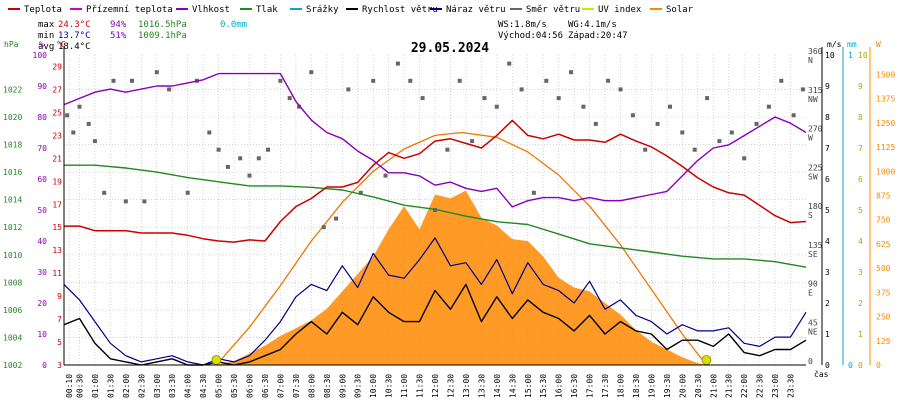 This screenshot has height=400, width=900. I want to click on tick-label-celsius: 9, so click(59, 296).